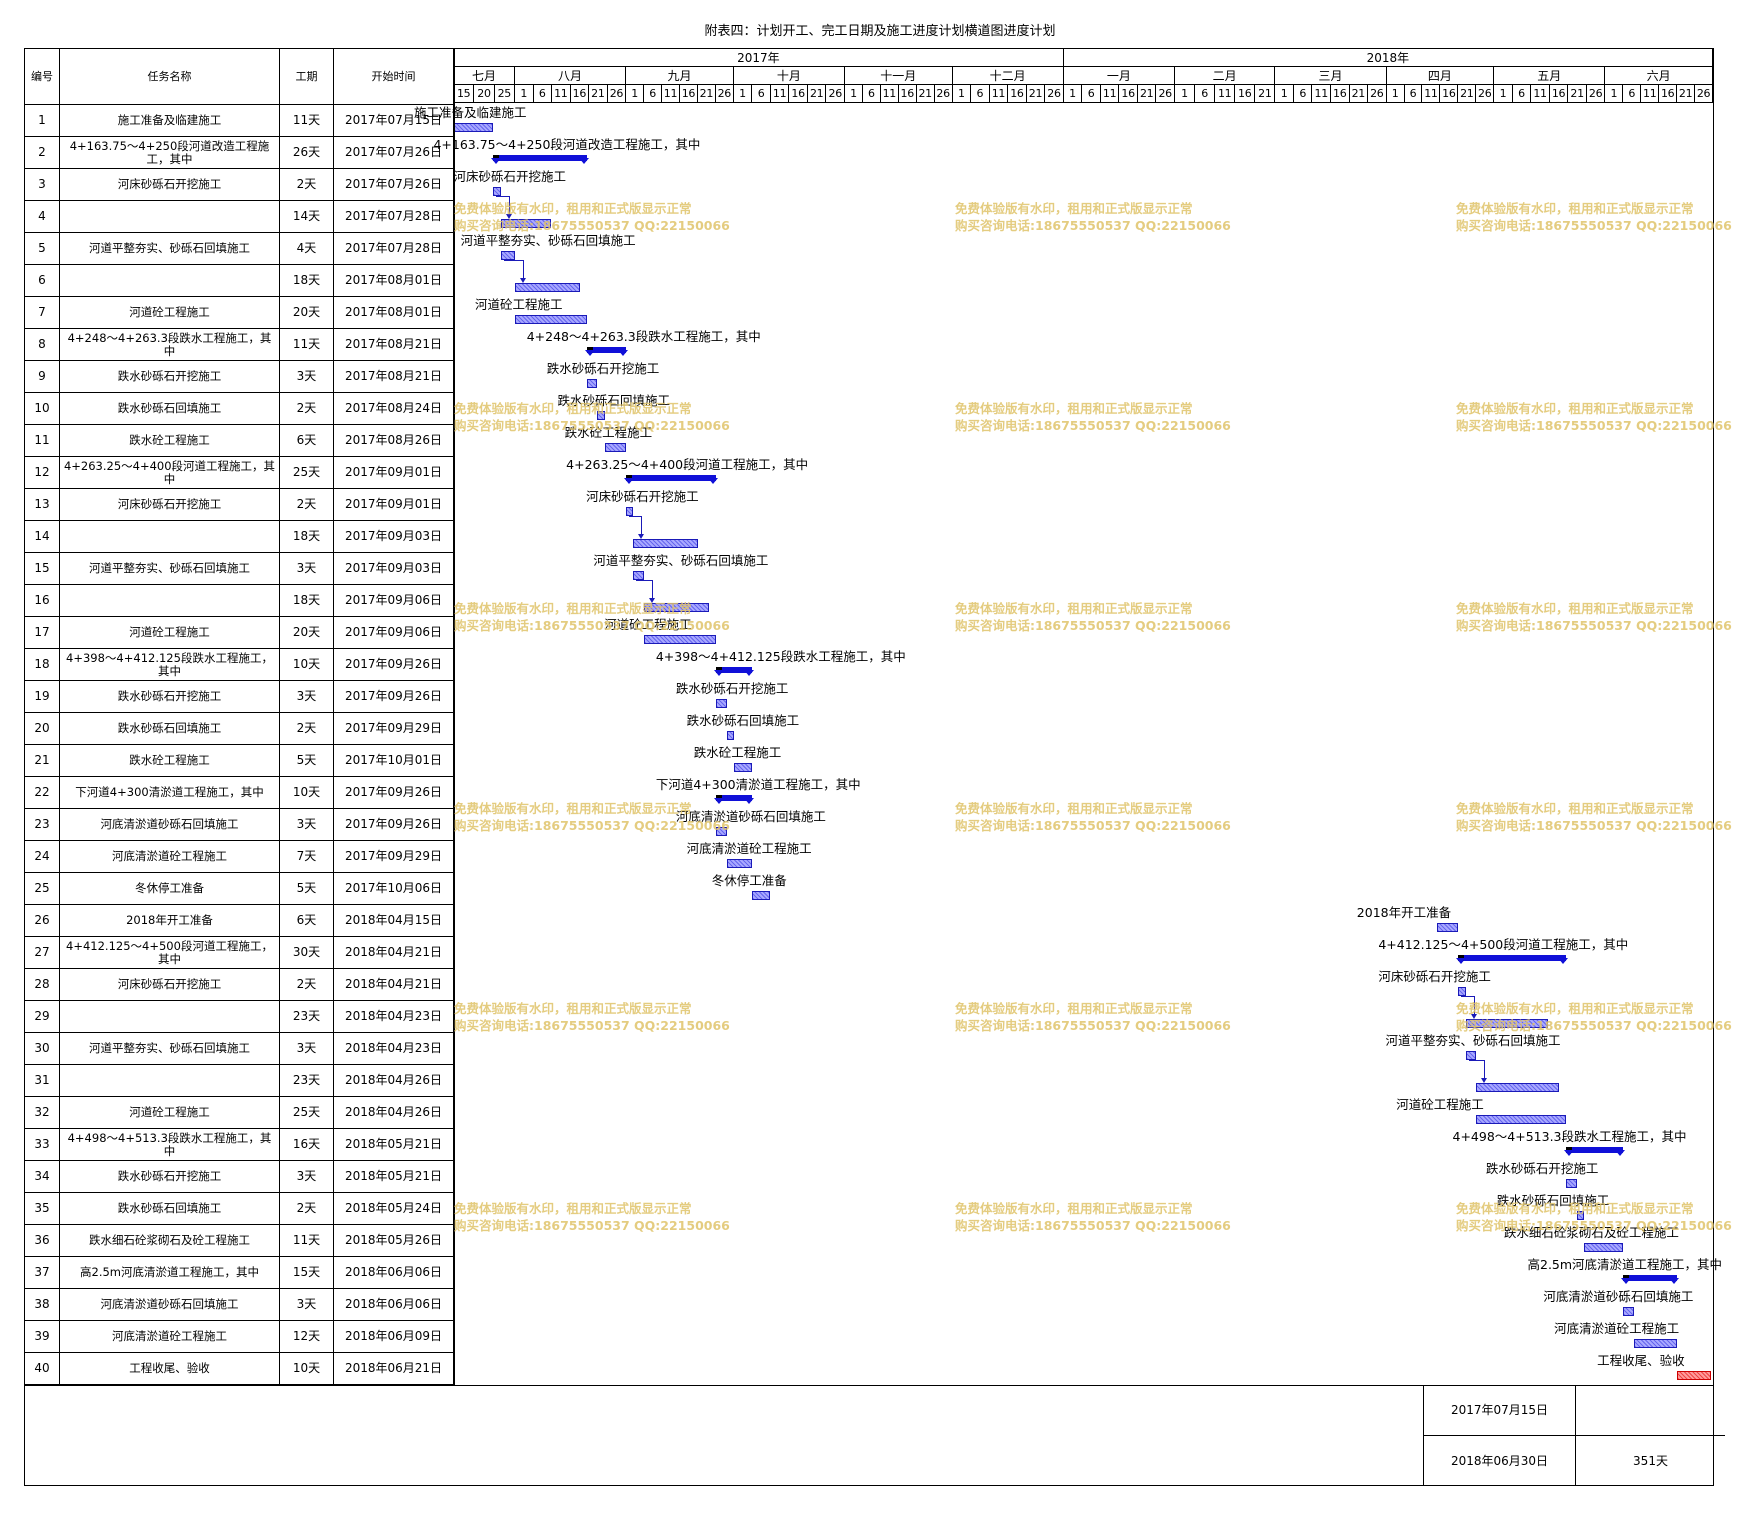 The width and height of the screenshot is (1760, 1514). What do you see at coordinates (394, 249) in the screenshot?
I see `row-start: 2017年07月28日` at bounding box center [394, 249].